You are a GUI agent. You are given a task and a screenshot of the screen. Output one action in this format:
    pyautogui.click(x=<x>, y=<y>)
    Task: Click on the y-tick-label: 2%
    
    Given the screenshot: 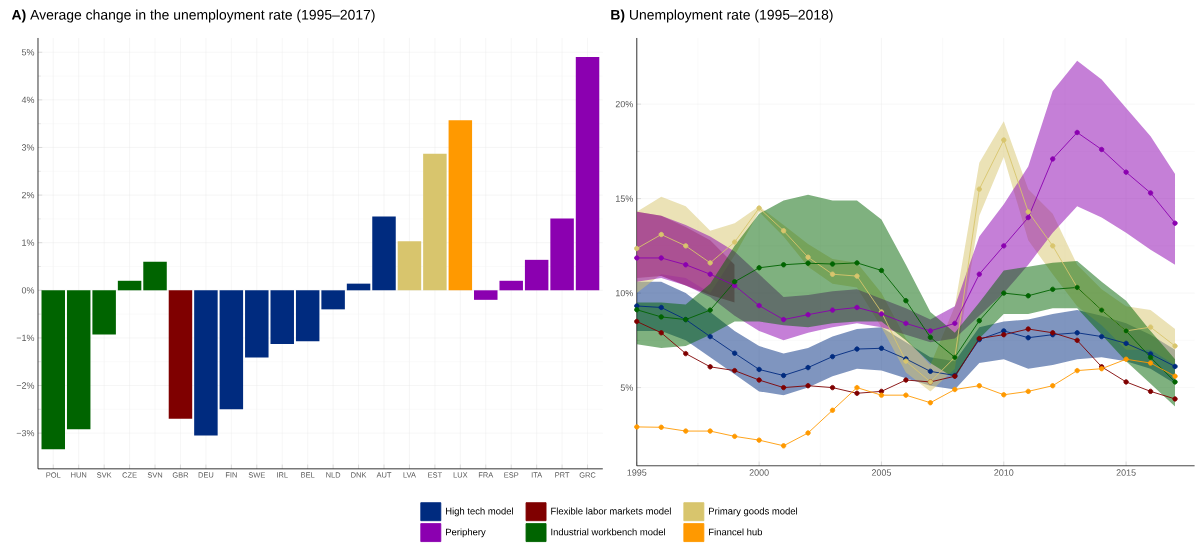 What is the action you would take?
    pyautogui.click(x=28, y=195)
    